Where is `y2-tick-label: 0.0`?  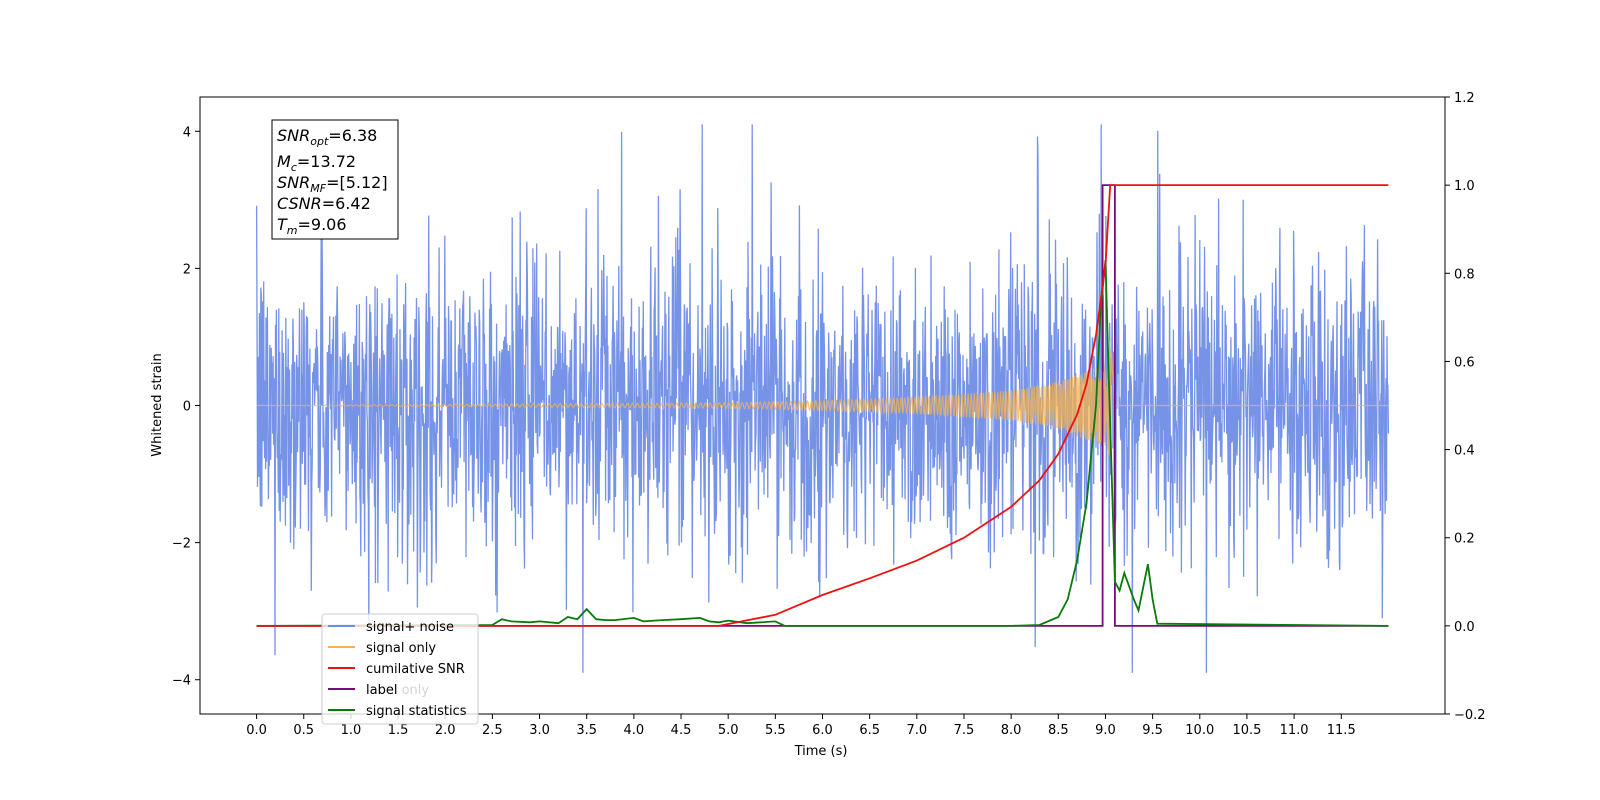 y2-tick-label: 0.0 is located at coordinates (1464, 627).